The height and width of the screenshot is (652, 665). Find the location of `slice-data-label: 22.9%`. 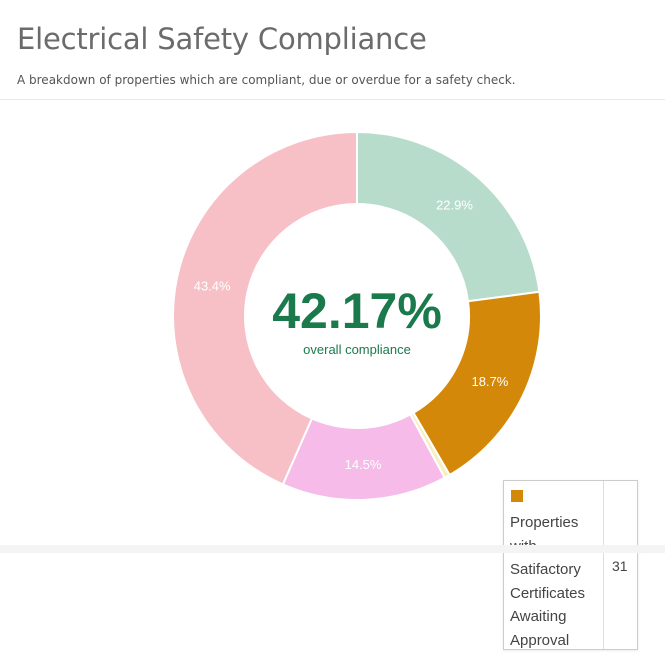

slice-data-label: 22.9% is located at coordinates (454, 205).